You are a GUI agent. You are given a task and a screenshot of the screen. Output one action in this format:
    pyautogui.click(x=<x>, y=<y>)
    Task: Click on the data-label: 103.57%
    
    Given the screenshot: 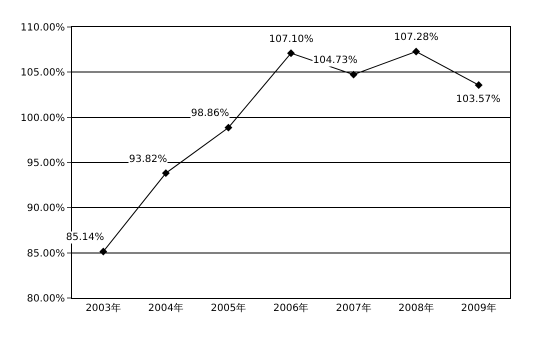 What is the action you would take?
    pyautogui.click(x=478, y=99)
    